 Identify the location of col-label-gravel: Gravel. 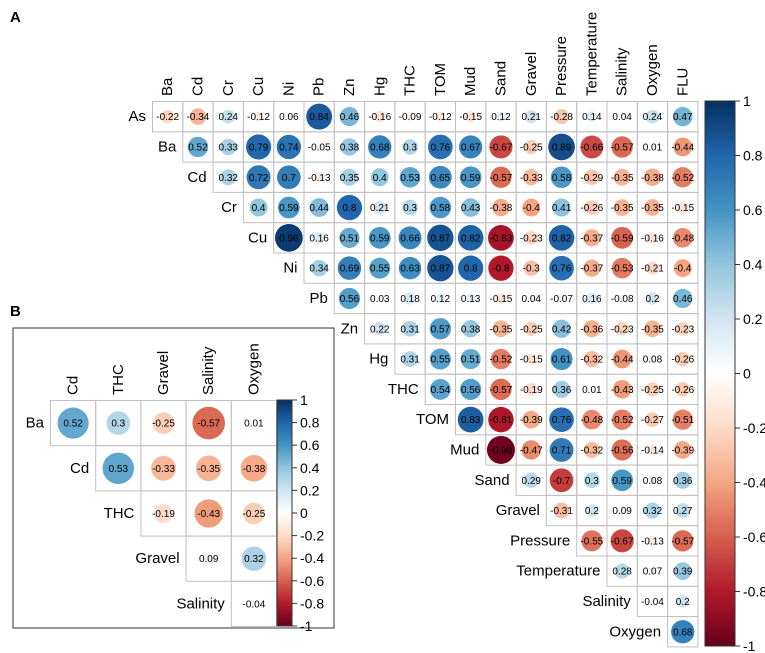
(163, 373).